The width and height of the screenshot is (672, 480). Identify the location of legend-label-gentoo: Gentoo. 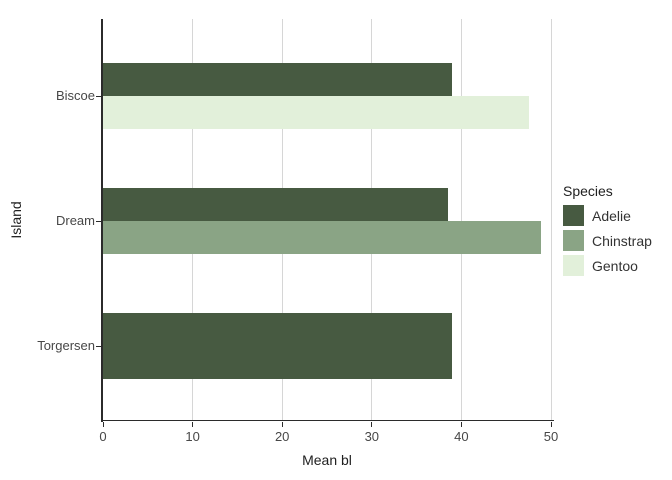
(615, 265).